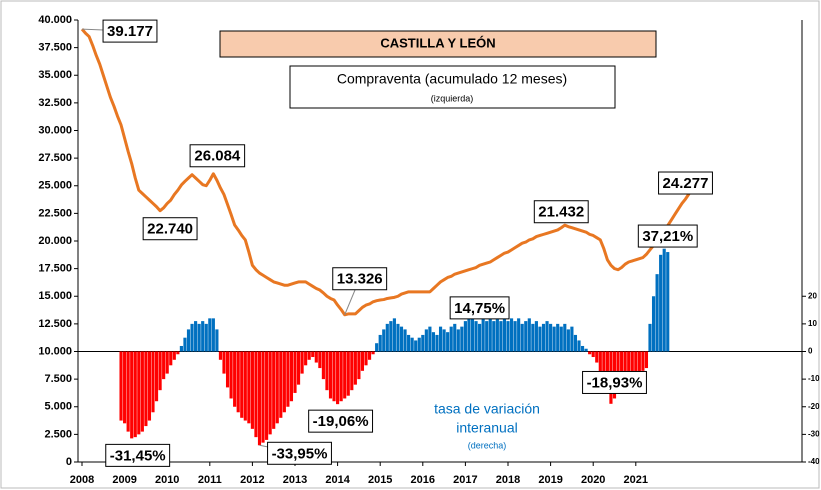  What do you see at coordinates (465, 480) in the screenshot?
I see `x-tick-label: 2017` at bounding box center [465, 480].